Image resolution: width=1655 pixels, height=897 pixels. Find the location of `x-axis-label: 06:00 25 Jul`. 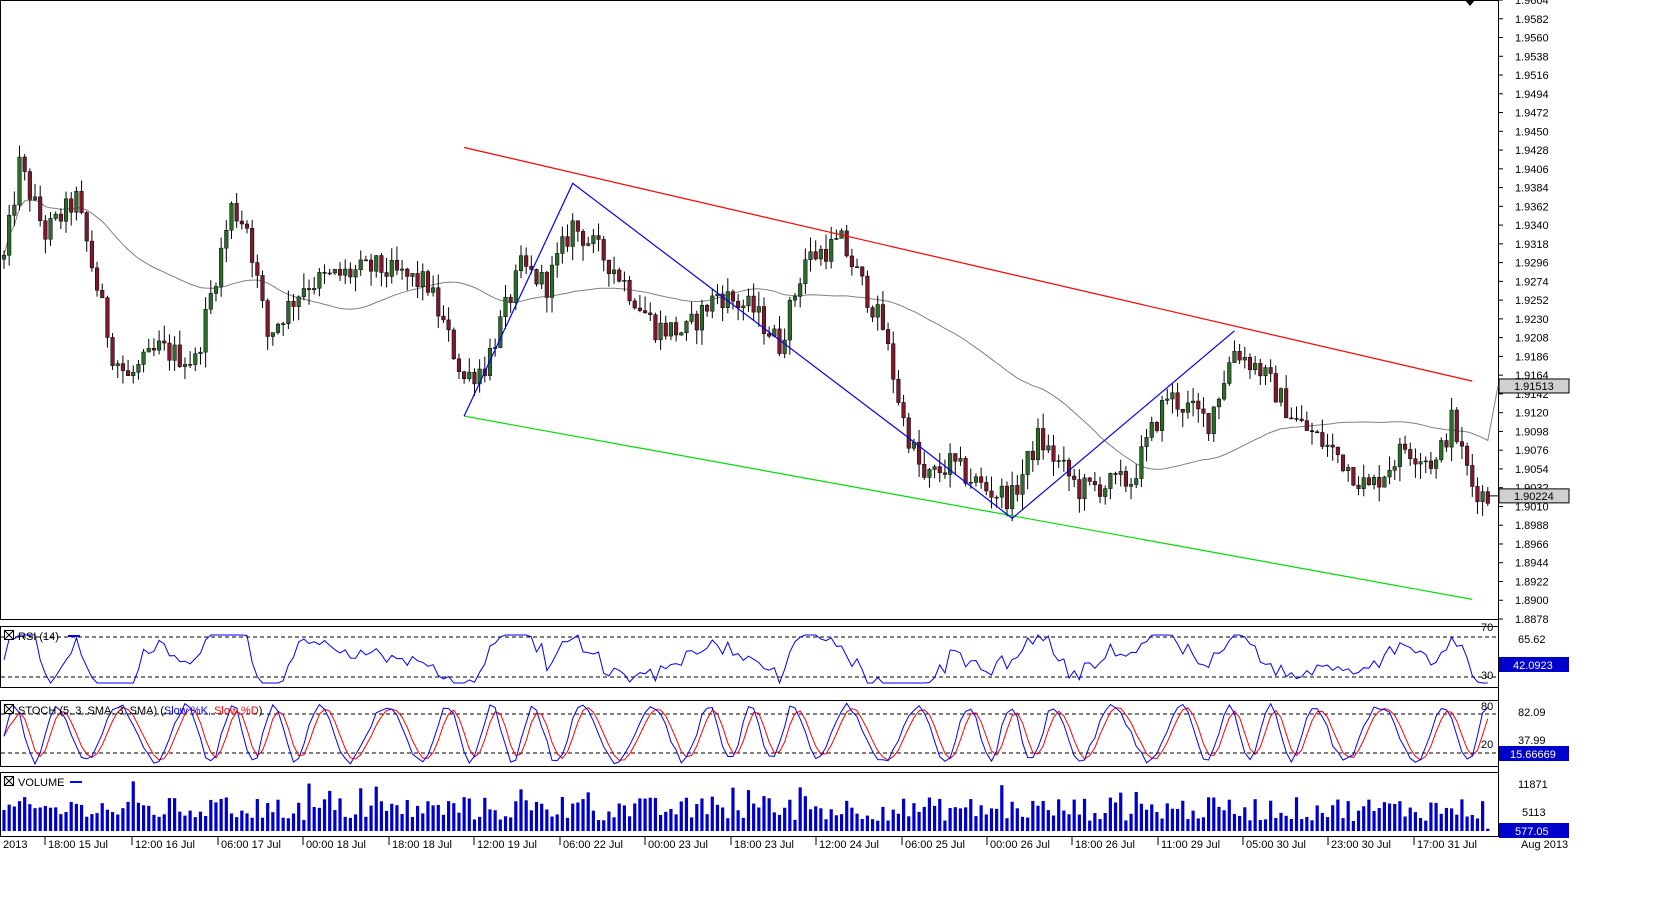

x-axis-label: 06:00 25 Jul is located at coordinates (935, 845).